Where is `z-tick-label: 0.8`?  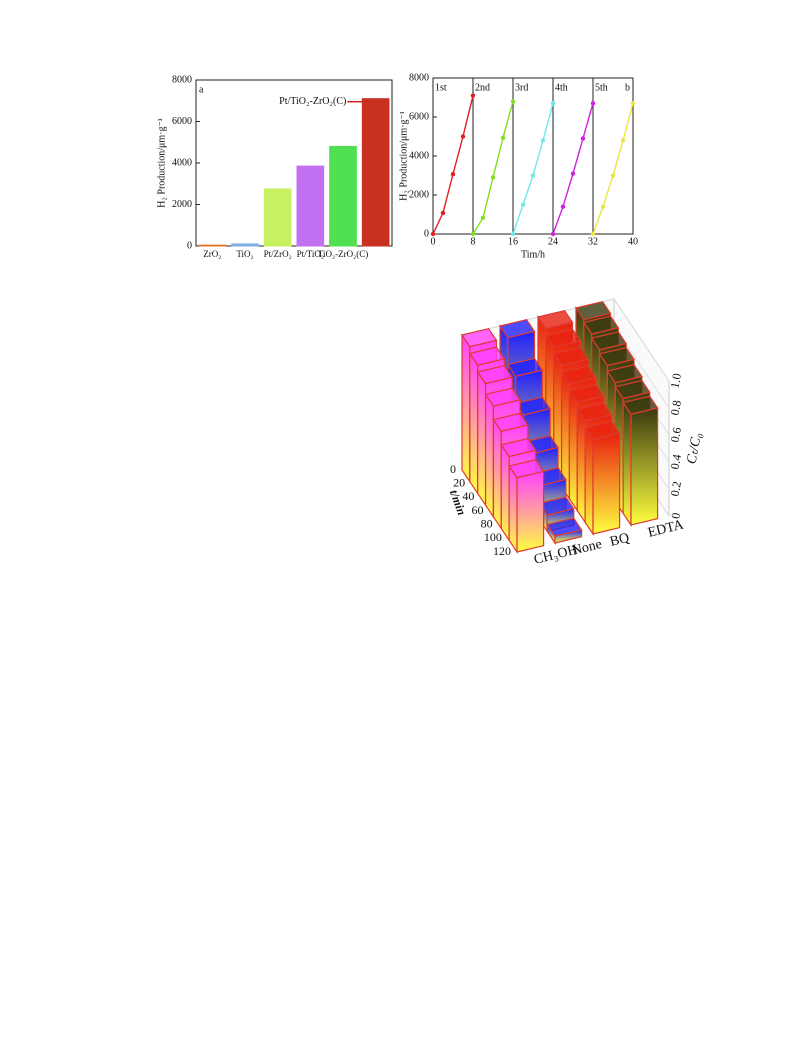 z-tick-label: 0.8 is located at coordinates (676, 407).